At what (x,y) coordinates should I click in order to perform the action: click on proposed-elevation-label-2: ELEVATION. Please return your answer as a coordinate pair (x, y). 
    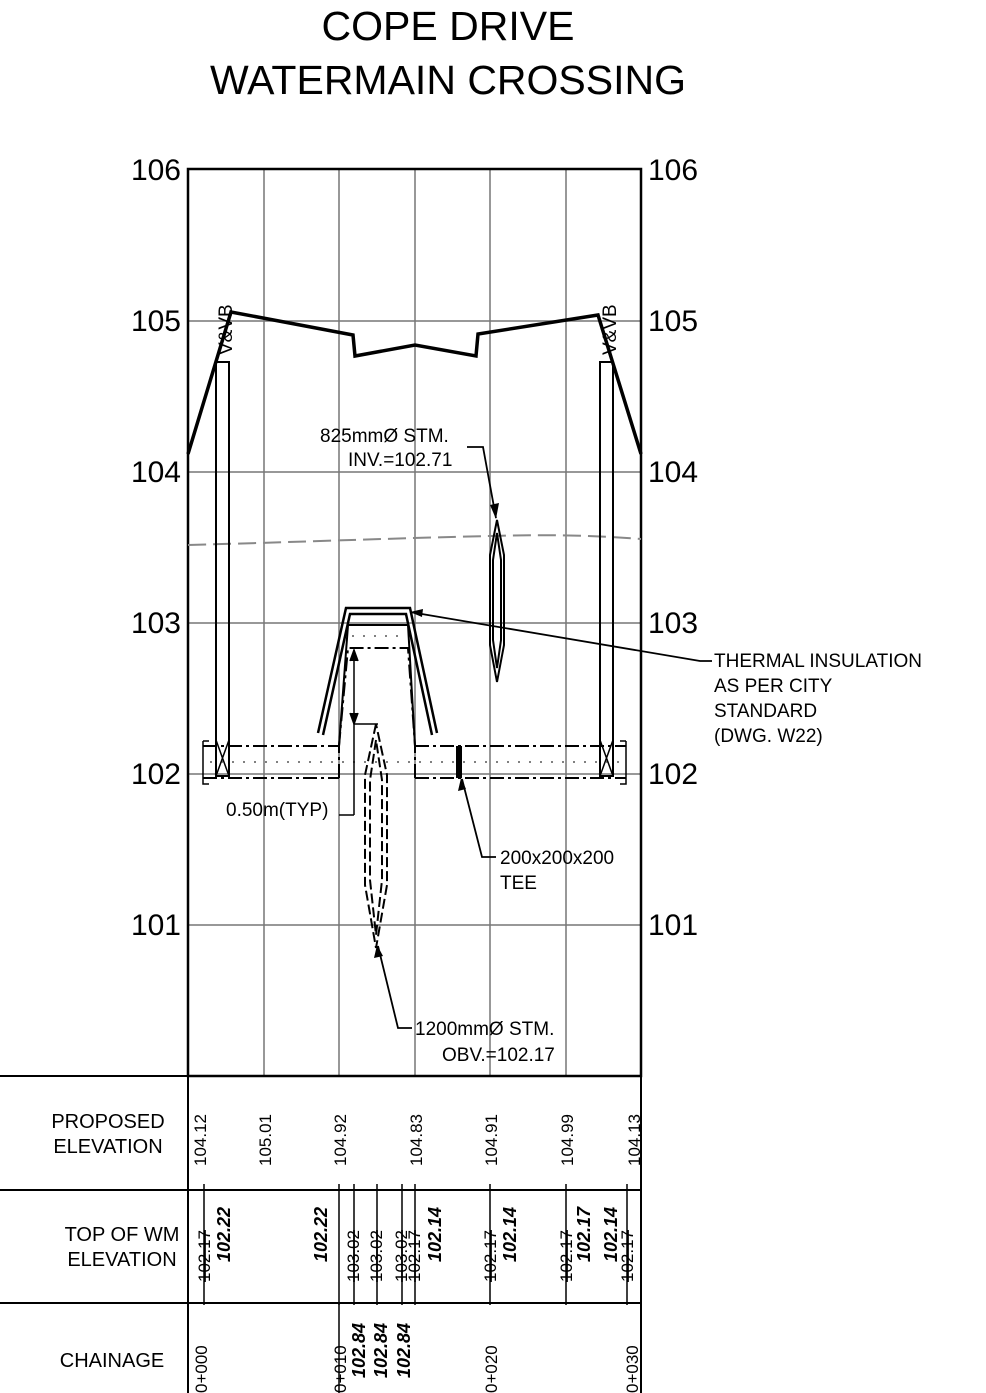
    Looking at the image, I should click on (107, 1147).